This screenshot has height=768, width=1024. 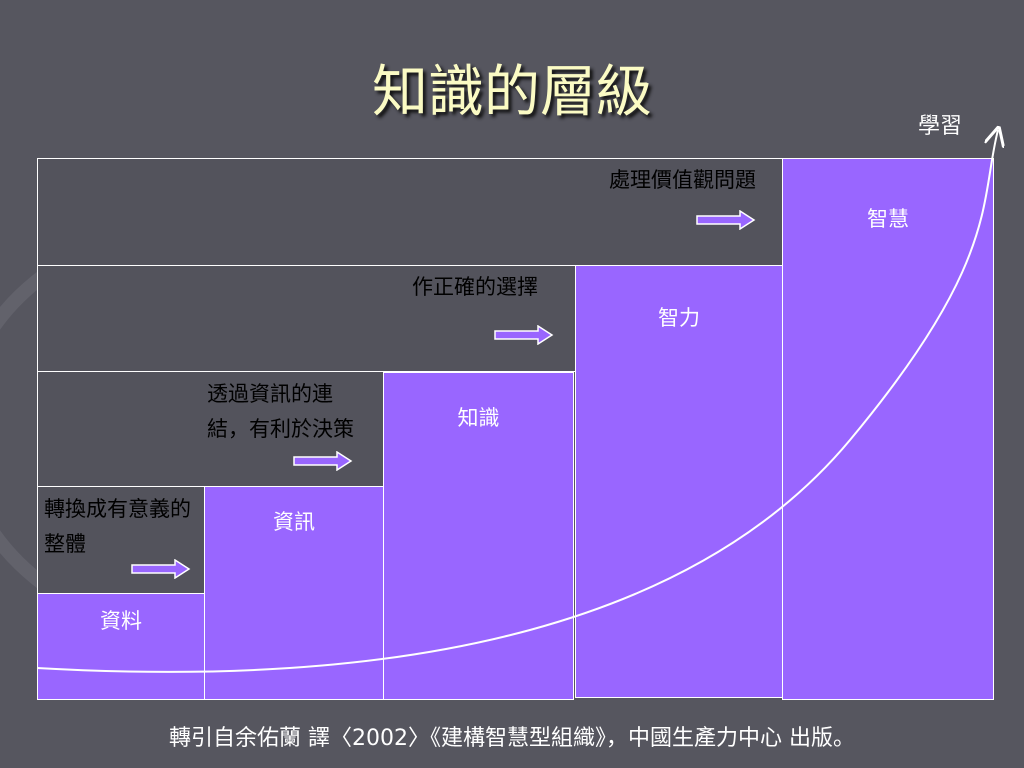 I want to click on transition-intelligence-to-wisdom: 處理價值觀問題, so click(x=682, y=180).